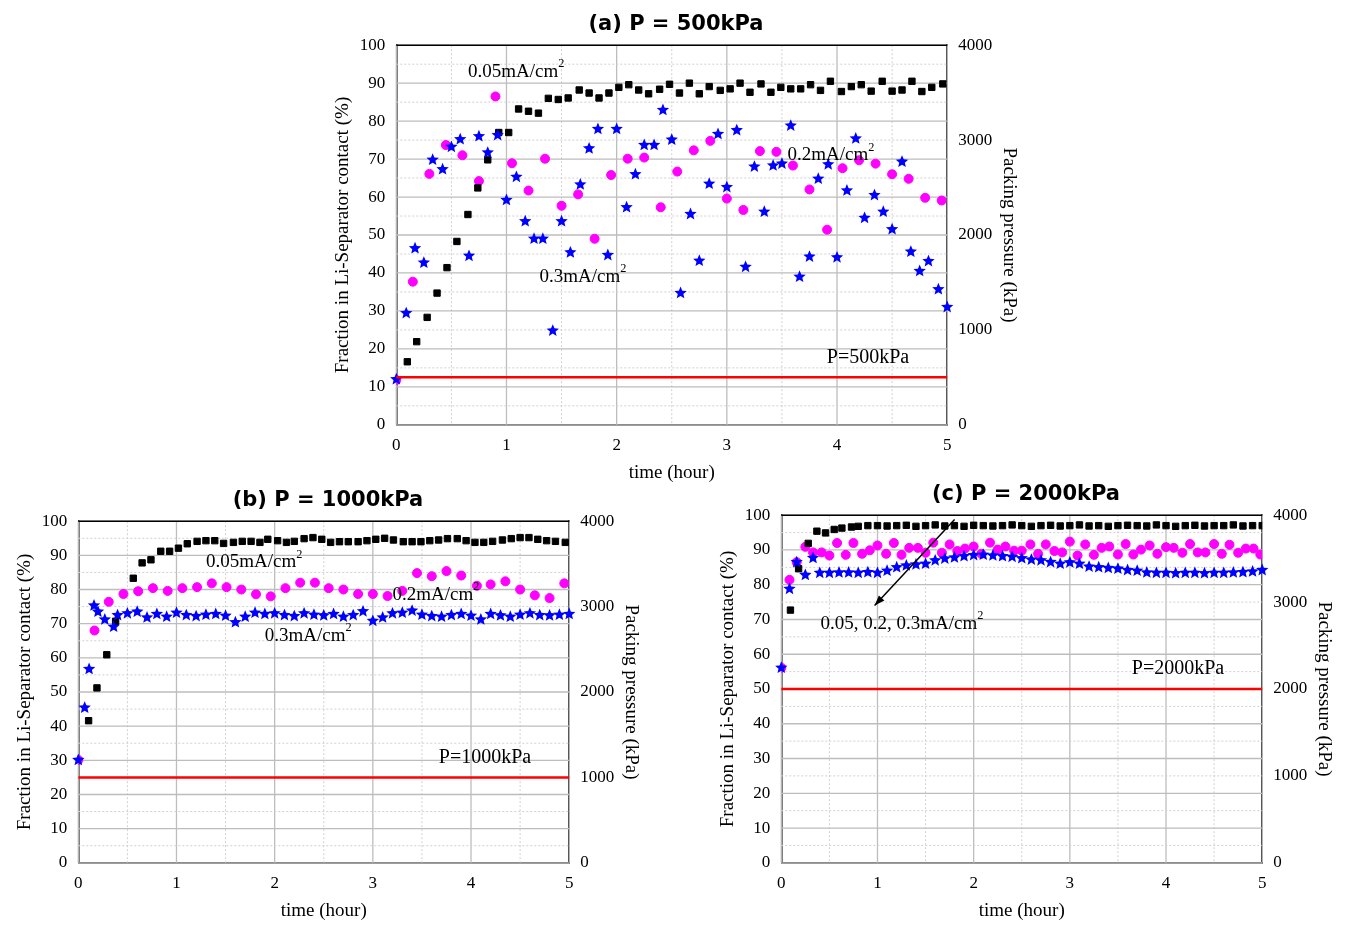  I want to click on ref-line-label: P=1000kPa, so click(485, 755).